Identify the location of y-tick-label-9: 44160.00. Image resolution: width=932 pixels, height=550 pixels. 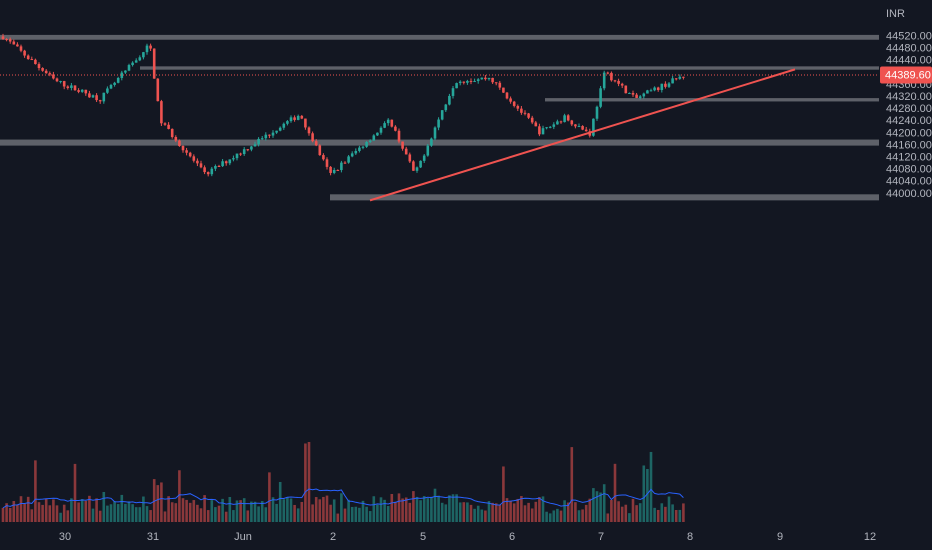
(909, 145).